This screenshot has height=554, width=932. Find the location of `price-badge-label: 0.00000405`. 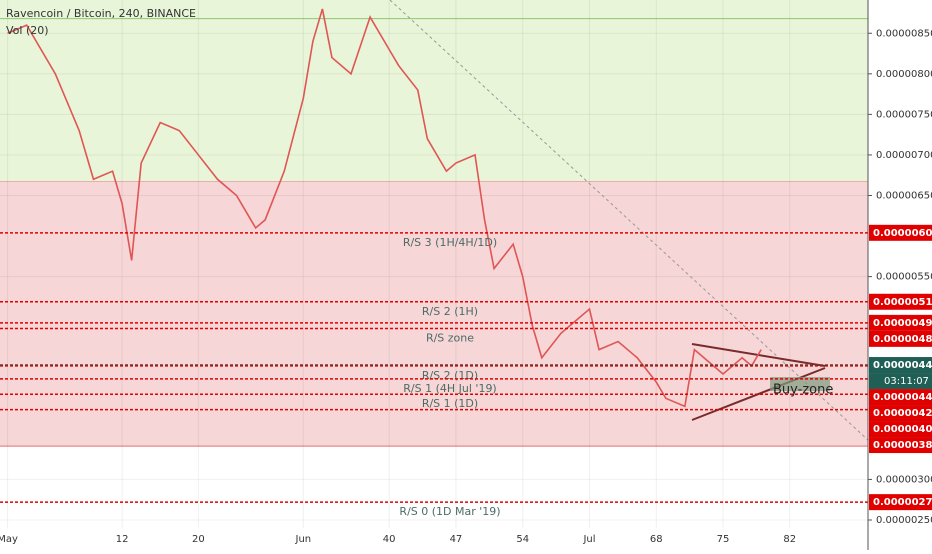

price-badge-label: 0.00000405 is located at coordinates (902, 429).